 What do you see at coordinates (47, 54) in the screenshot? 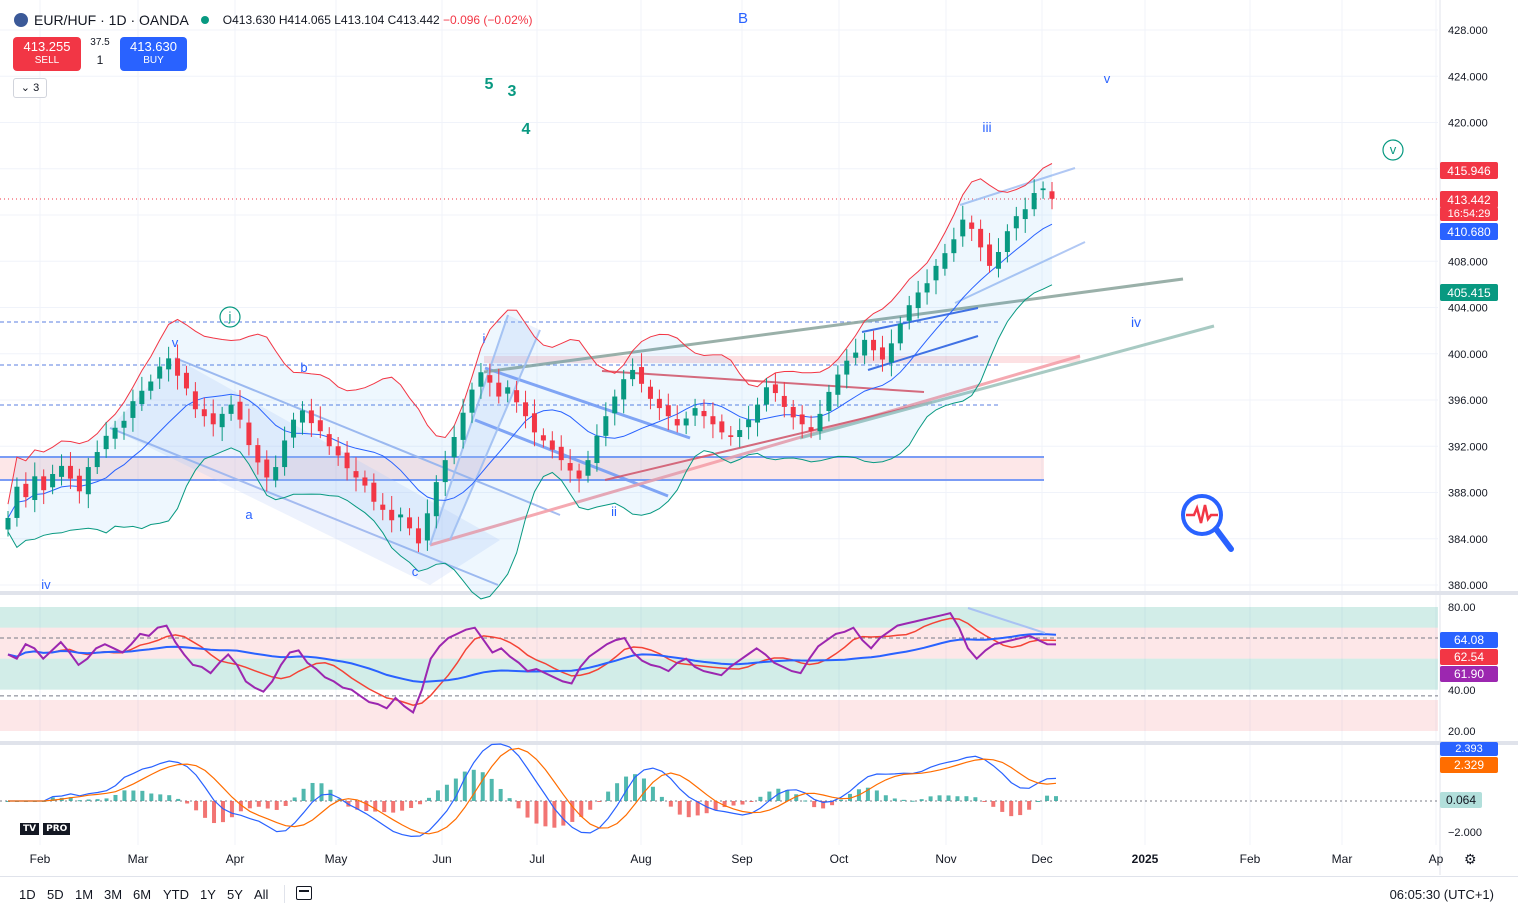
I see `sell-button: 413.255 SELL` at bounding box center [47, 54].